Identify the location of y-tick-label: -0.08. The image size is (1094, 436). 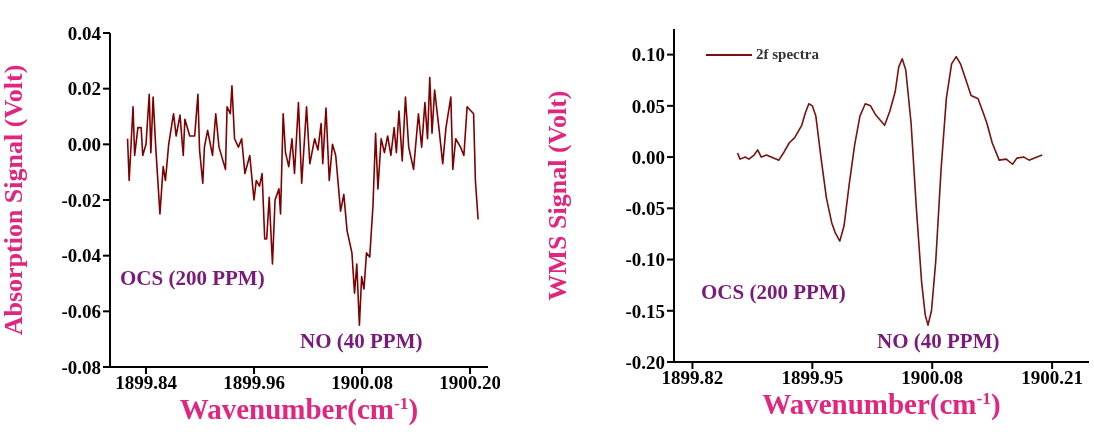
(81, 367).